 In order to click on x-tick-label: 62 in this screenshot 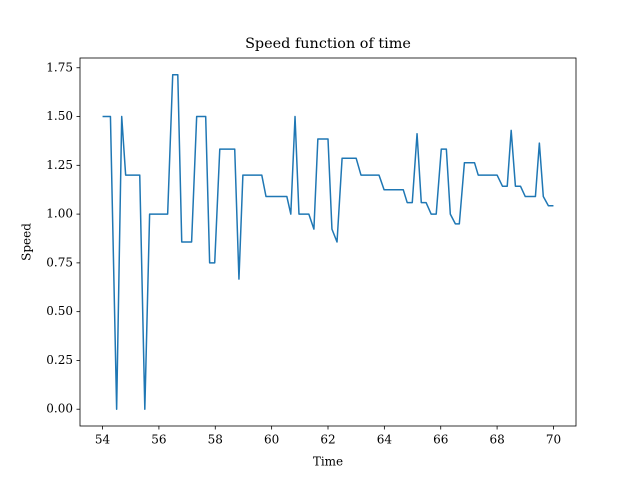, I will do `click(327, 440)`.